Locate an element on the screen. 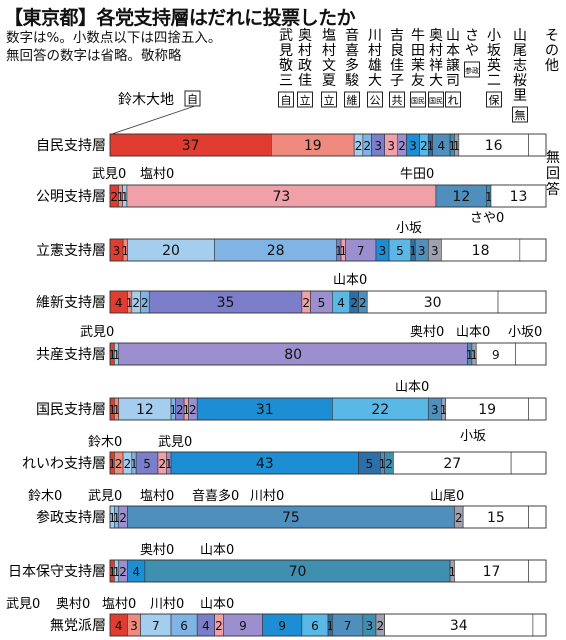 This screenshot has width=566, height=640. data-label: 37 is located at coordinates (191, 146).